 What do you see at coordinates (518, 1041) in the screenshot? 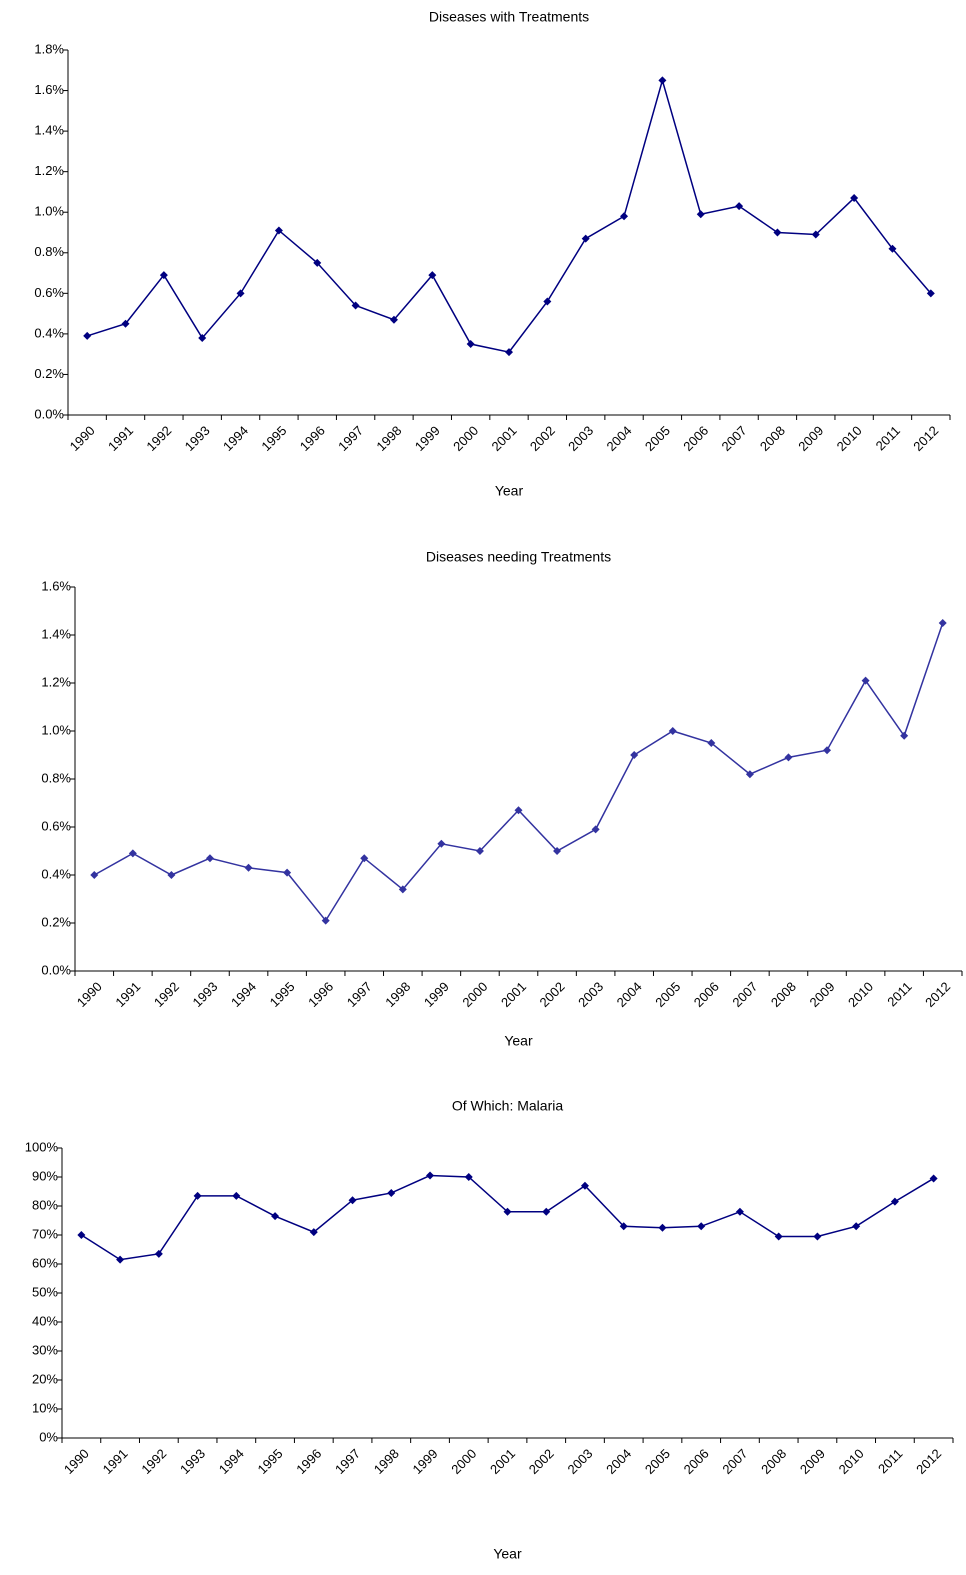
I see `x-axis-label: Year` at bounding box center [518, 1041].